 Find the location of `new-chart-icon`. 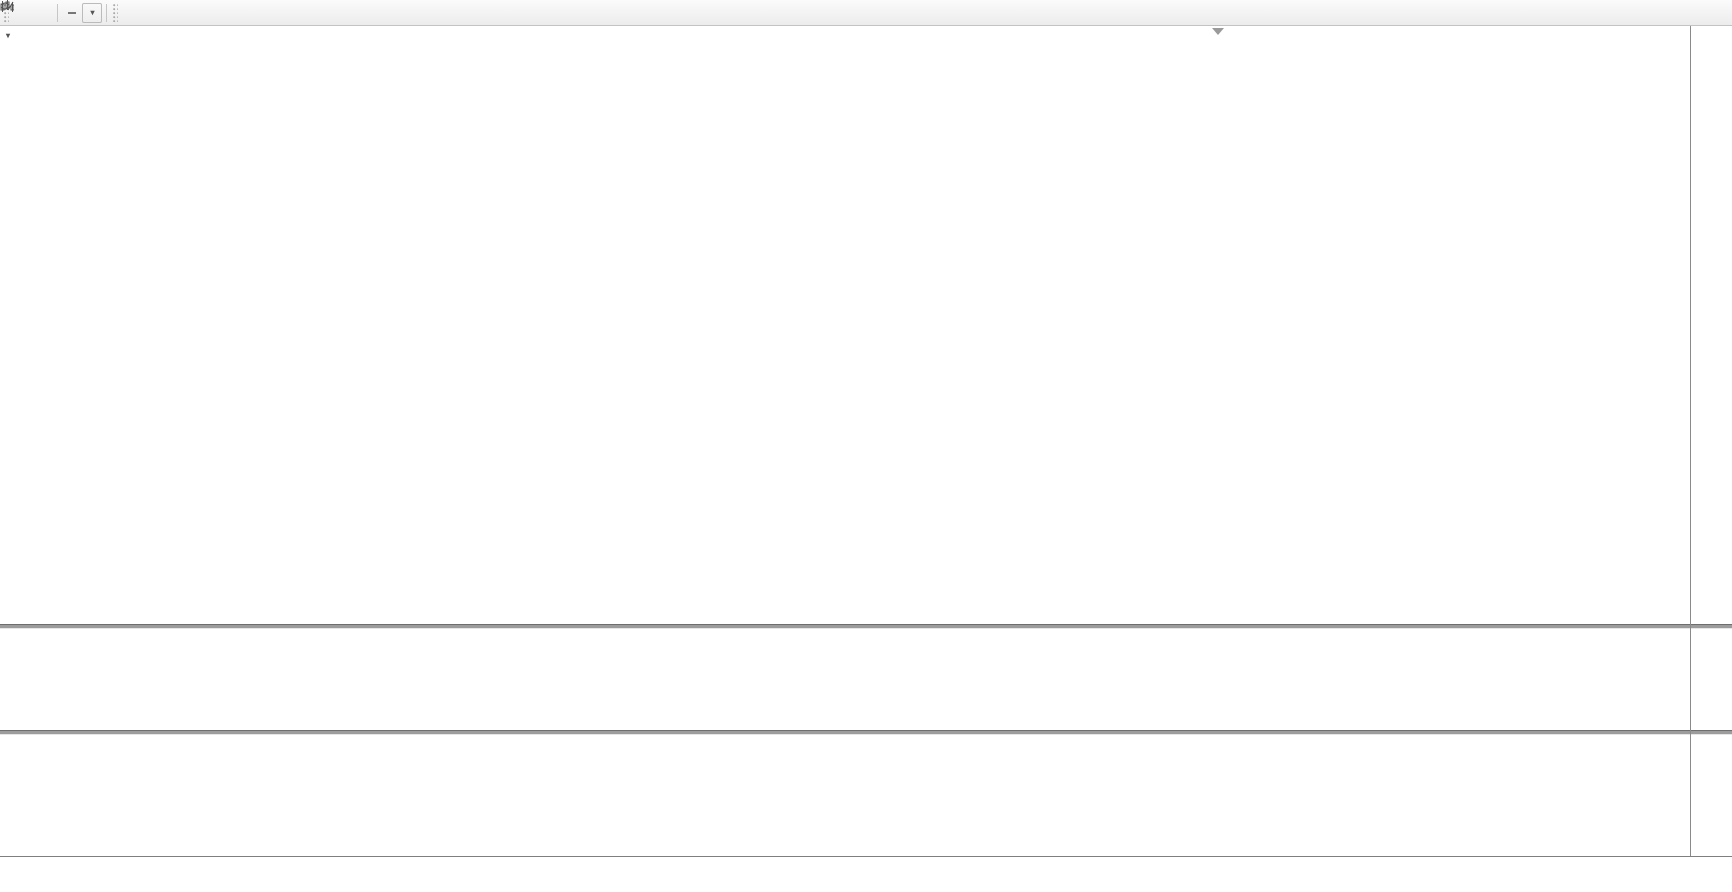

new-chart-icon is located at coordinates (16, 11).